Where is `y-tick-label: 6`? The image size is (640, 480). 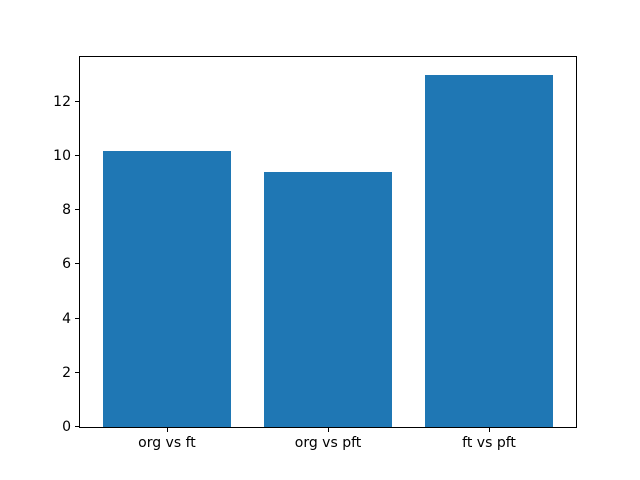 y-tick-label: 6 is located at coordinates (66, 264).